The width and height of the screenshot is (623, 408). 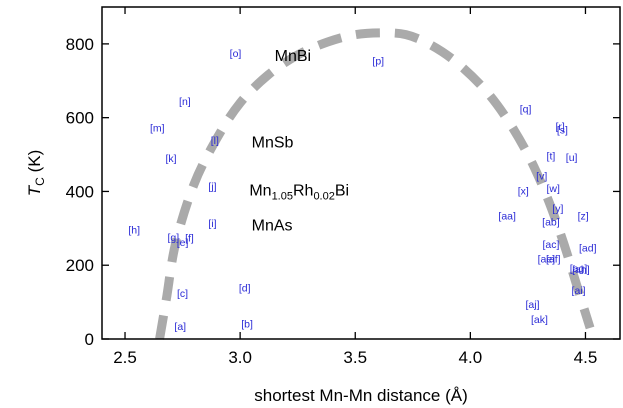 I want to click on y-axis-title: TC (K), so click(x=36, y=173).